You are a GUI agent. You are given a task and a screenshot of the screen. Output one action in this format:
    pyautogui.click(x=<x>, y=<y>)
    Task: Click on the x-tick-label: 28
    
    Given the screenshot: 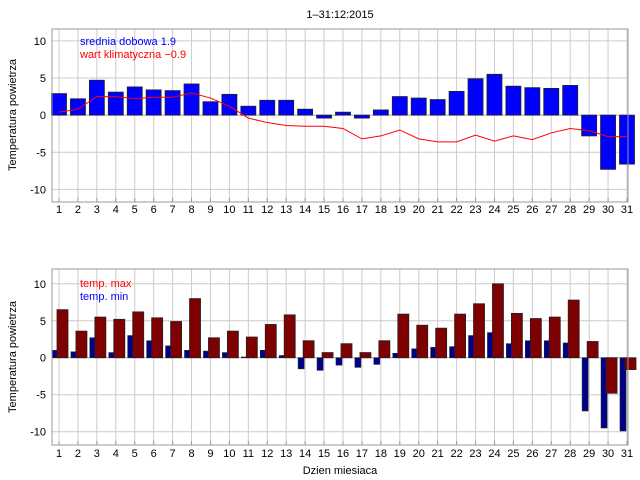 What is the action you would take?
    pyautogui.click(x=570, y=210)
    